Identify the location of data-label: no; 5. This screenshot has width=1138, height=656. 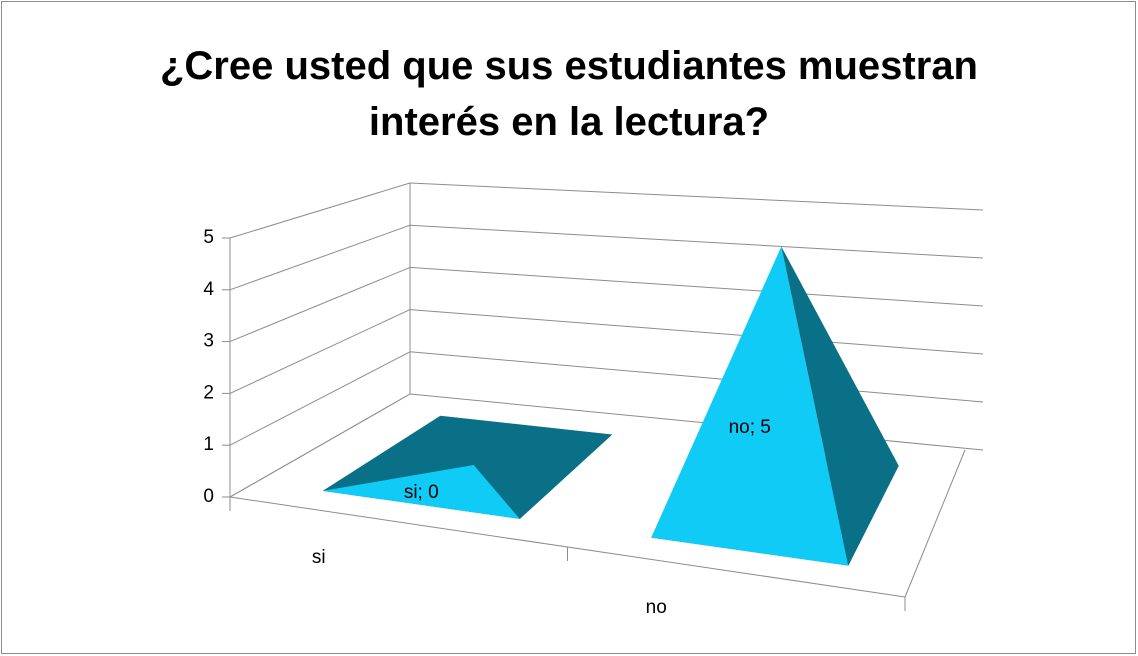
(750, 427).